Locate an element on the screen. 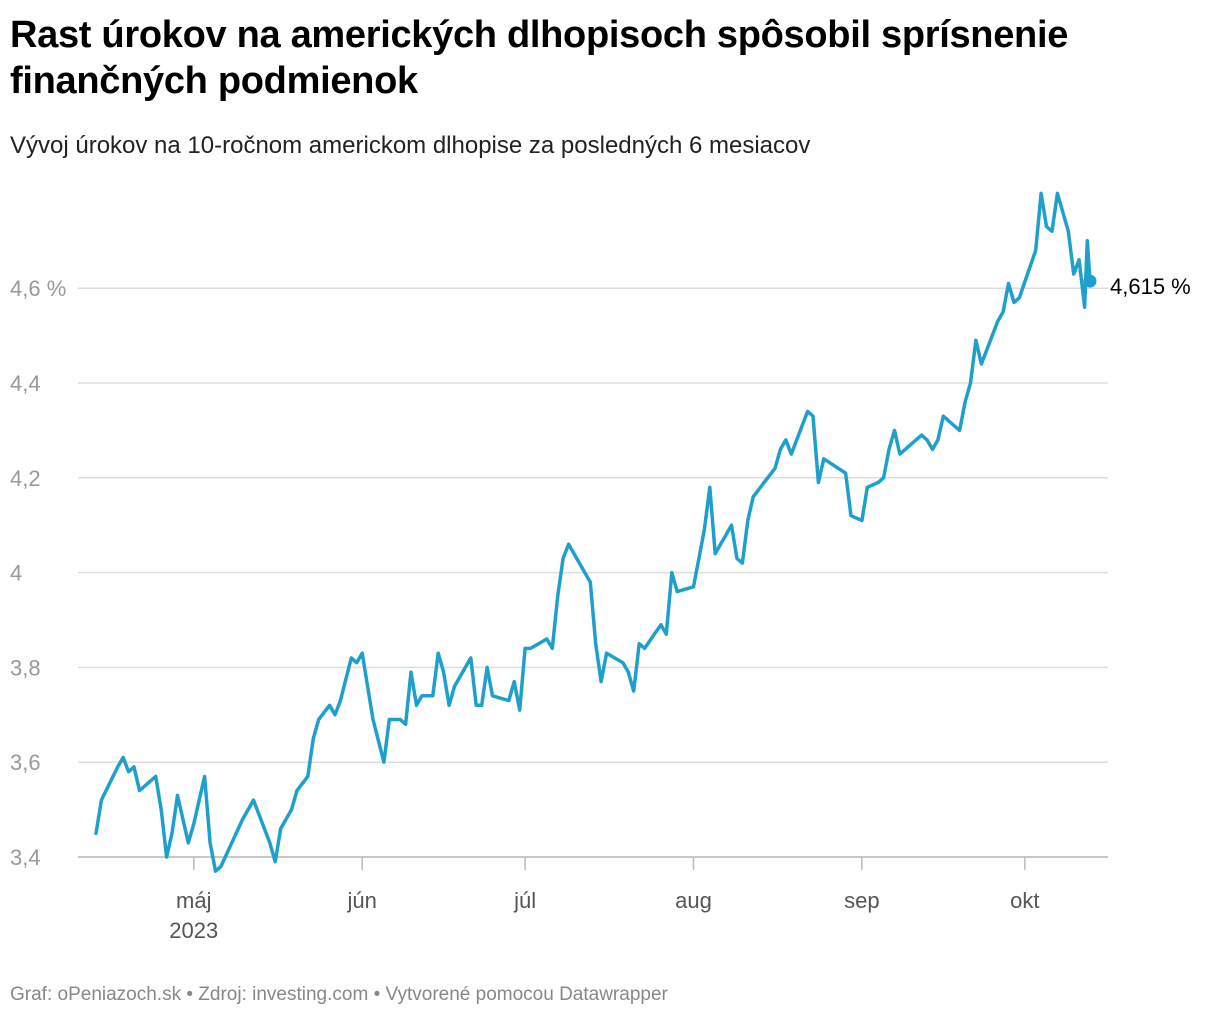  x-tick-label: júl is located at coordinates (524, 900).